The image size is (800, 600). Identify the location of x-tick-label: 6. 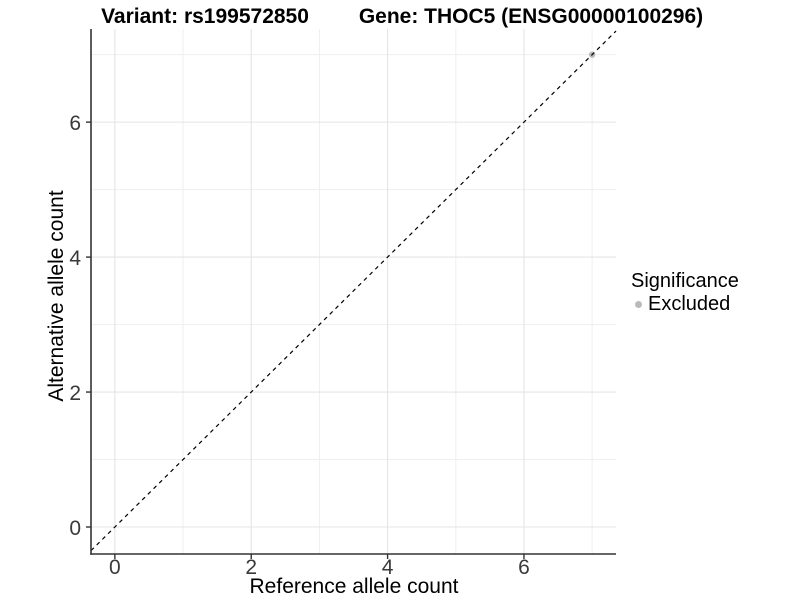
(524, 567).